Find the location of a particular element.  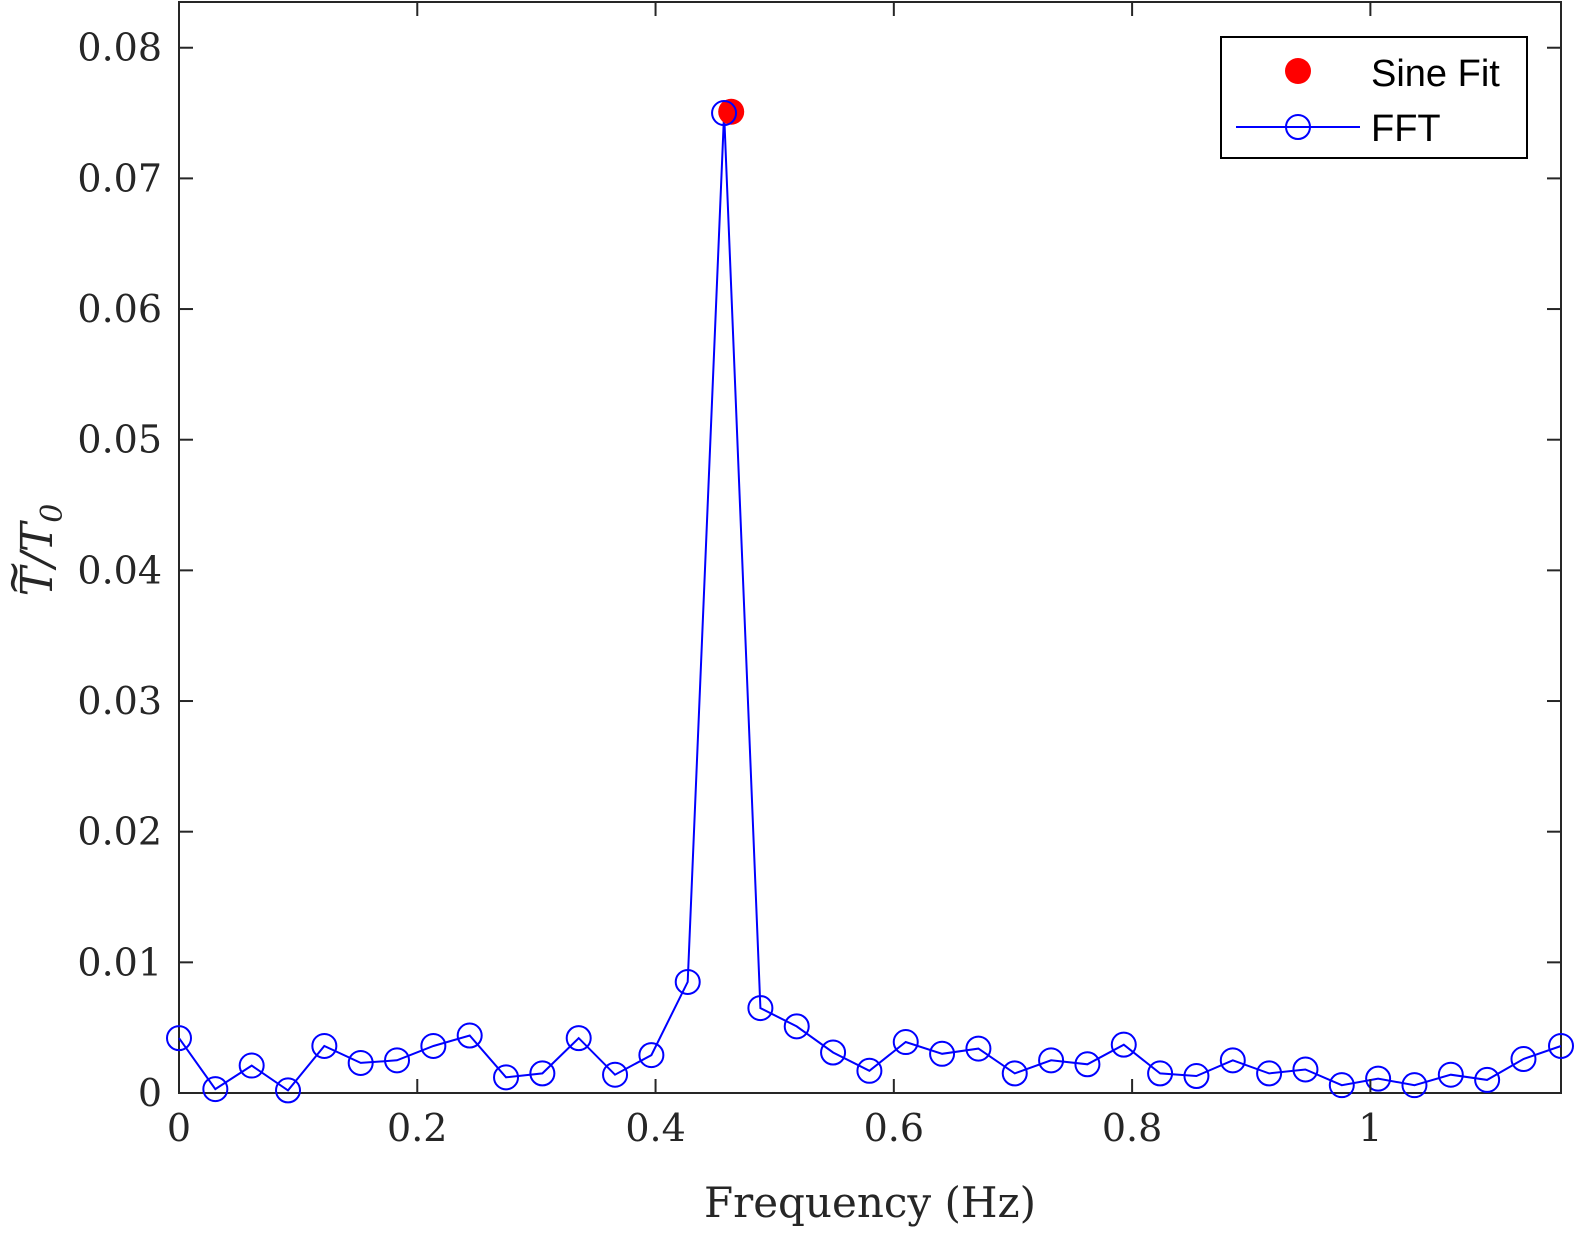

legend-box is located at coordinates (1374, 97).